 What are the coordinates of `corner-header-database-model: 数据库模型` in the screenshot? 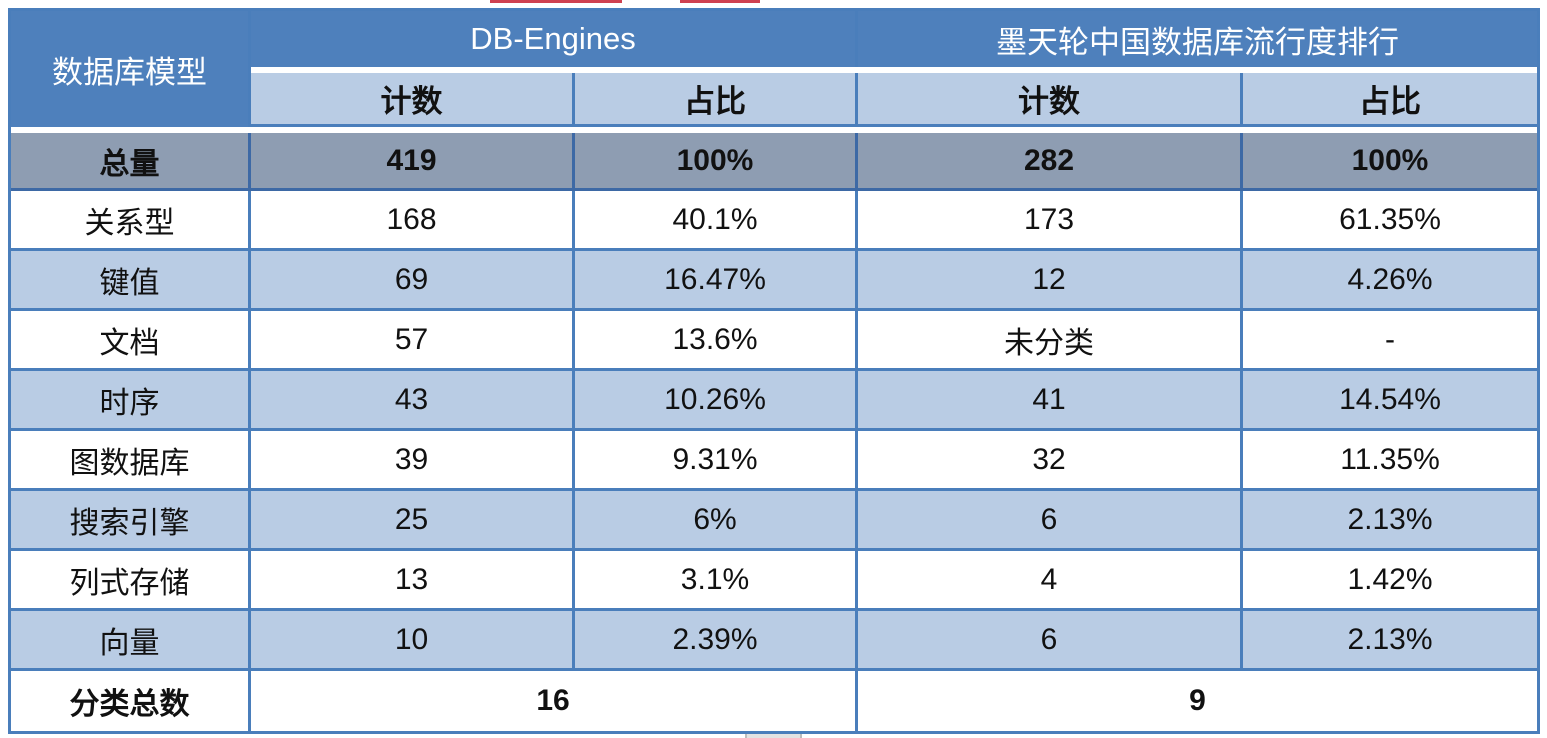 It's located at (131, 69).